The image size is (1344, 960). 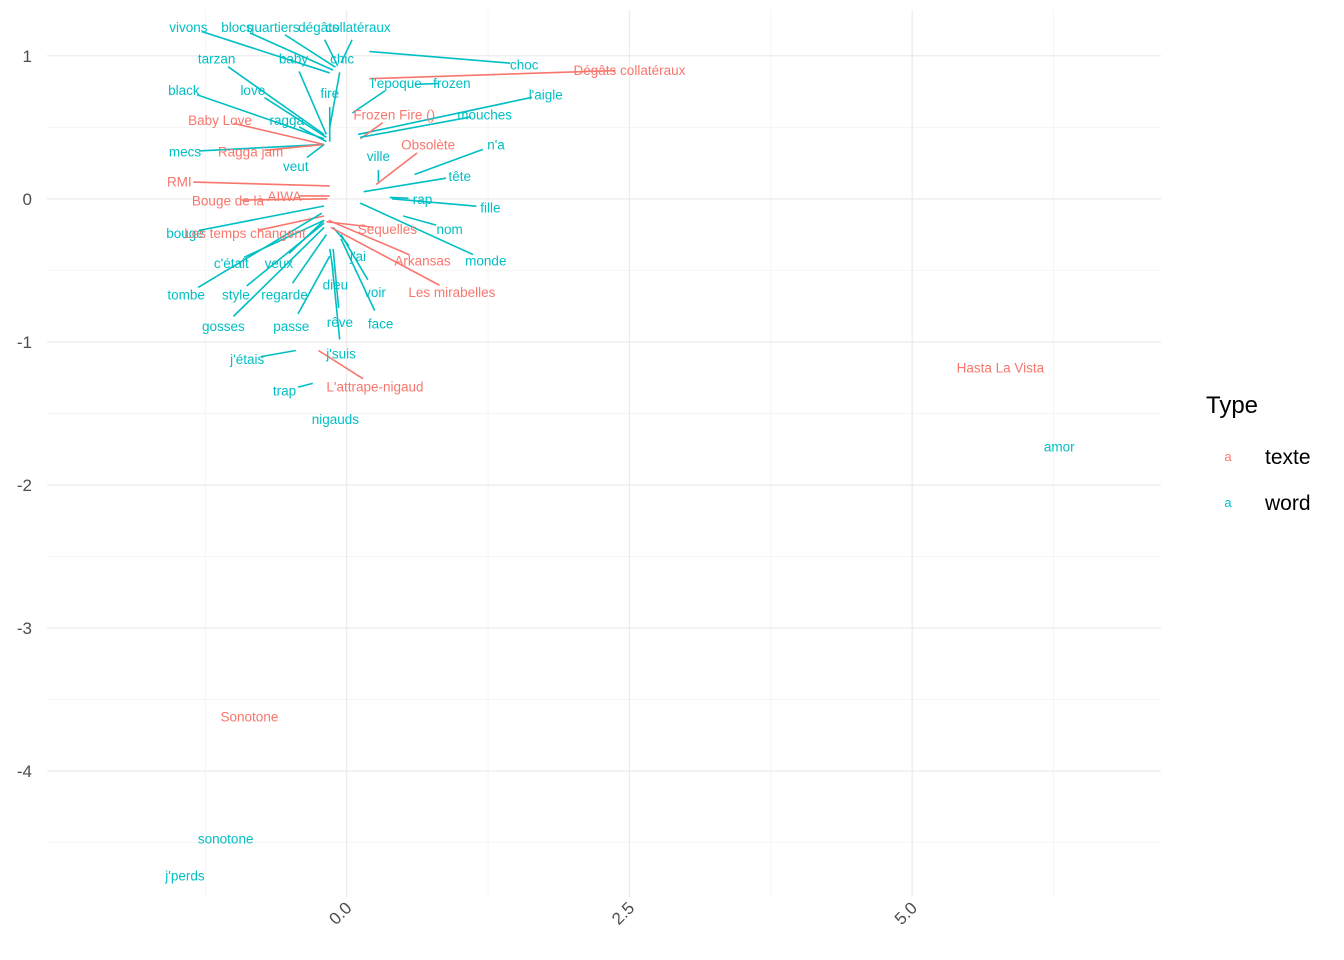 I want to click on point-label: amor, so click(x=1059, y=446).